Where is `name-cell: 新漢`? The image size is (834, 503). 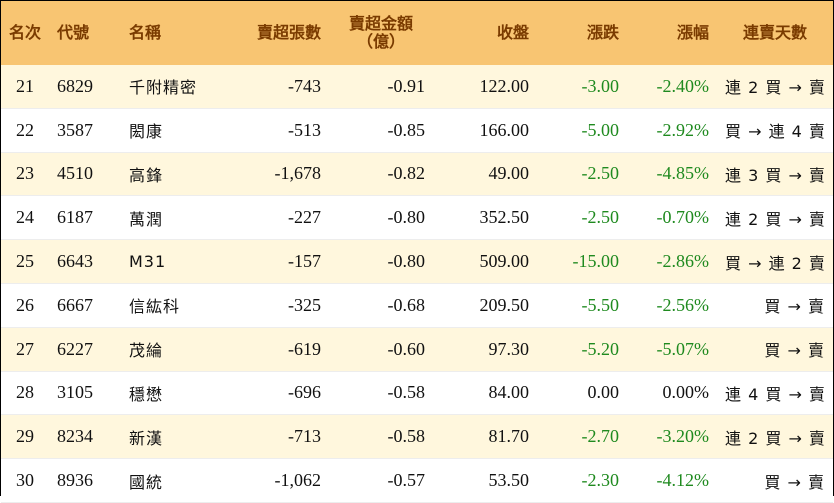 name-cell: 新漢 is located at coordinates (174, 437).